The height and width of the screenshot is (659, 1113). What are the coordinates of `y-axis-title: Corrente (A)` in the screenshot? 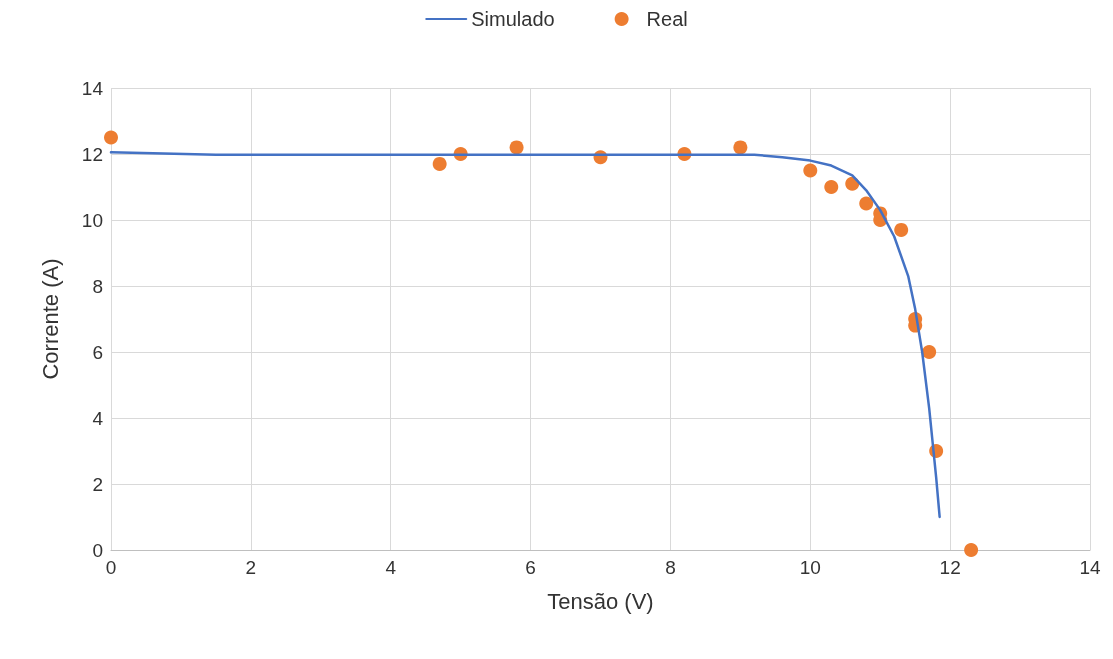 It's located at (50, 319).